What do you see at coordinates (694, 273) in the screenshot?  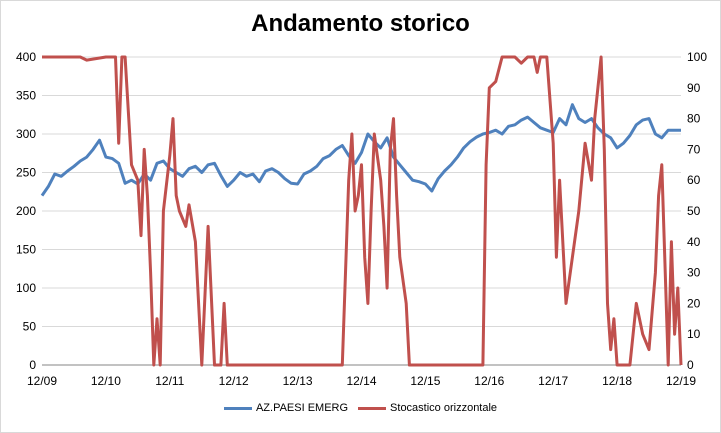 I see `y-right-tick-label: 30` at bounding box center [694, 273].